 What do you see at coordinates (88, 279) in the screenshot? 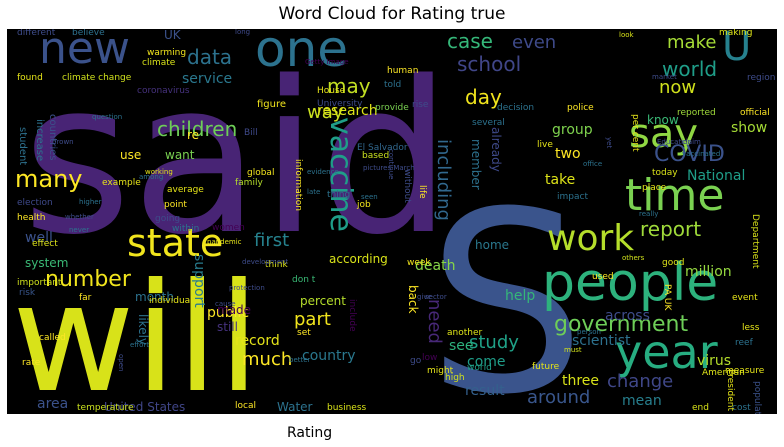
I see `word-number: number` at bounding box center [88, 279].